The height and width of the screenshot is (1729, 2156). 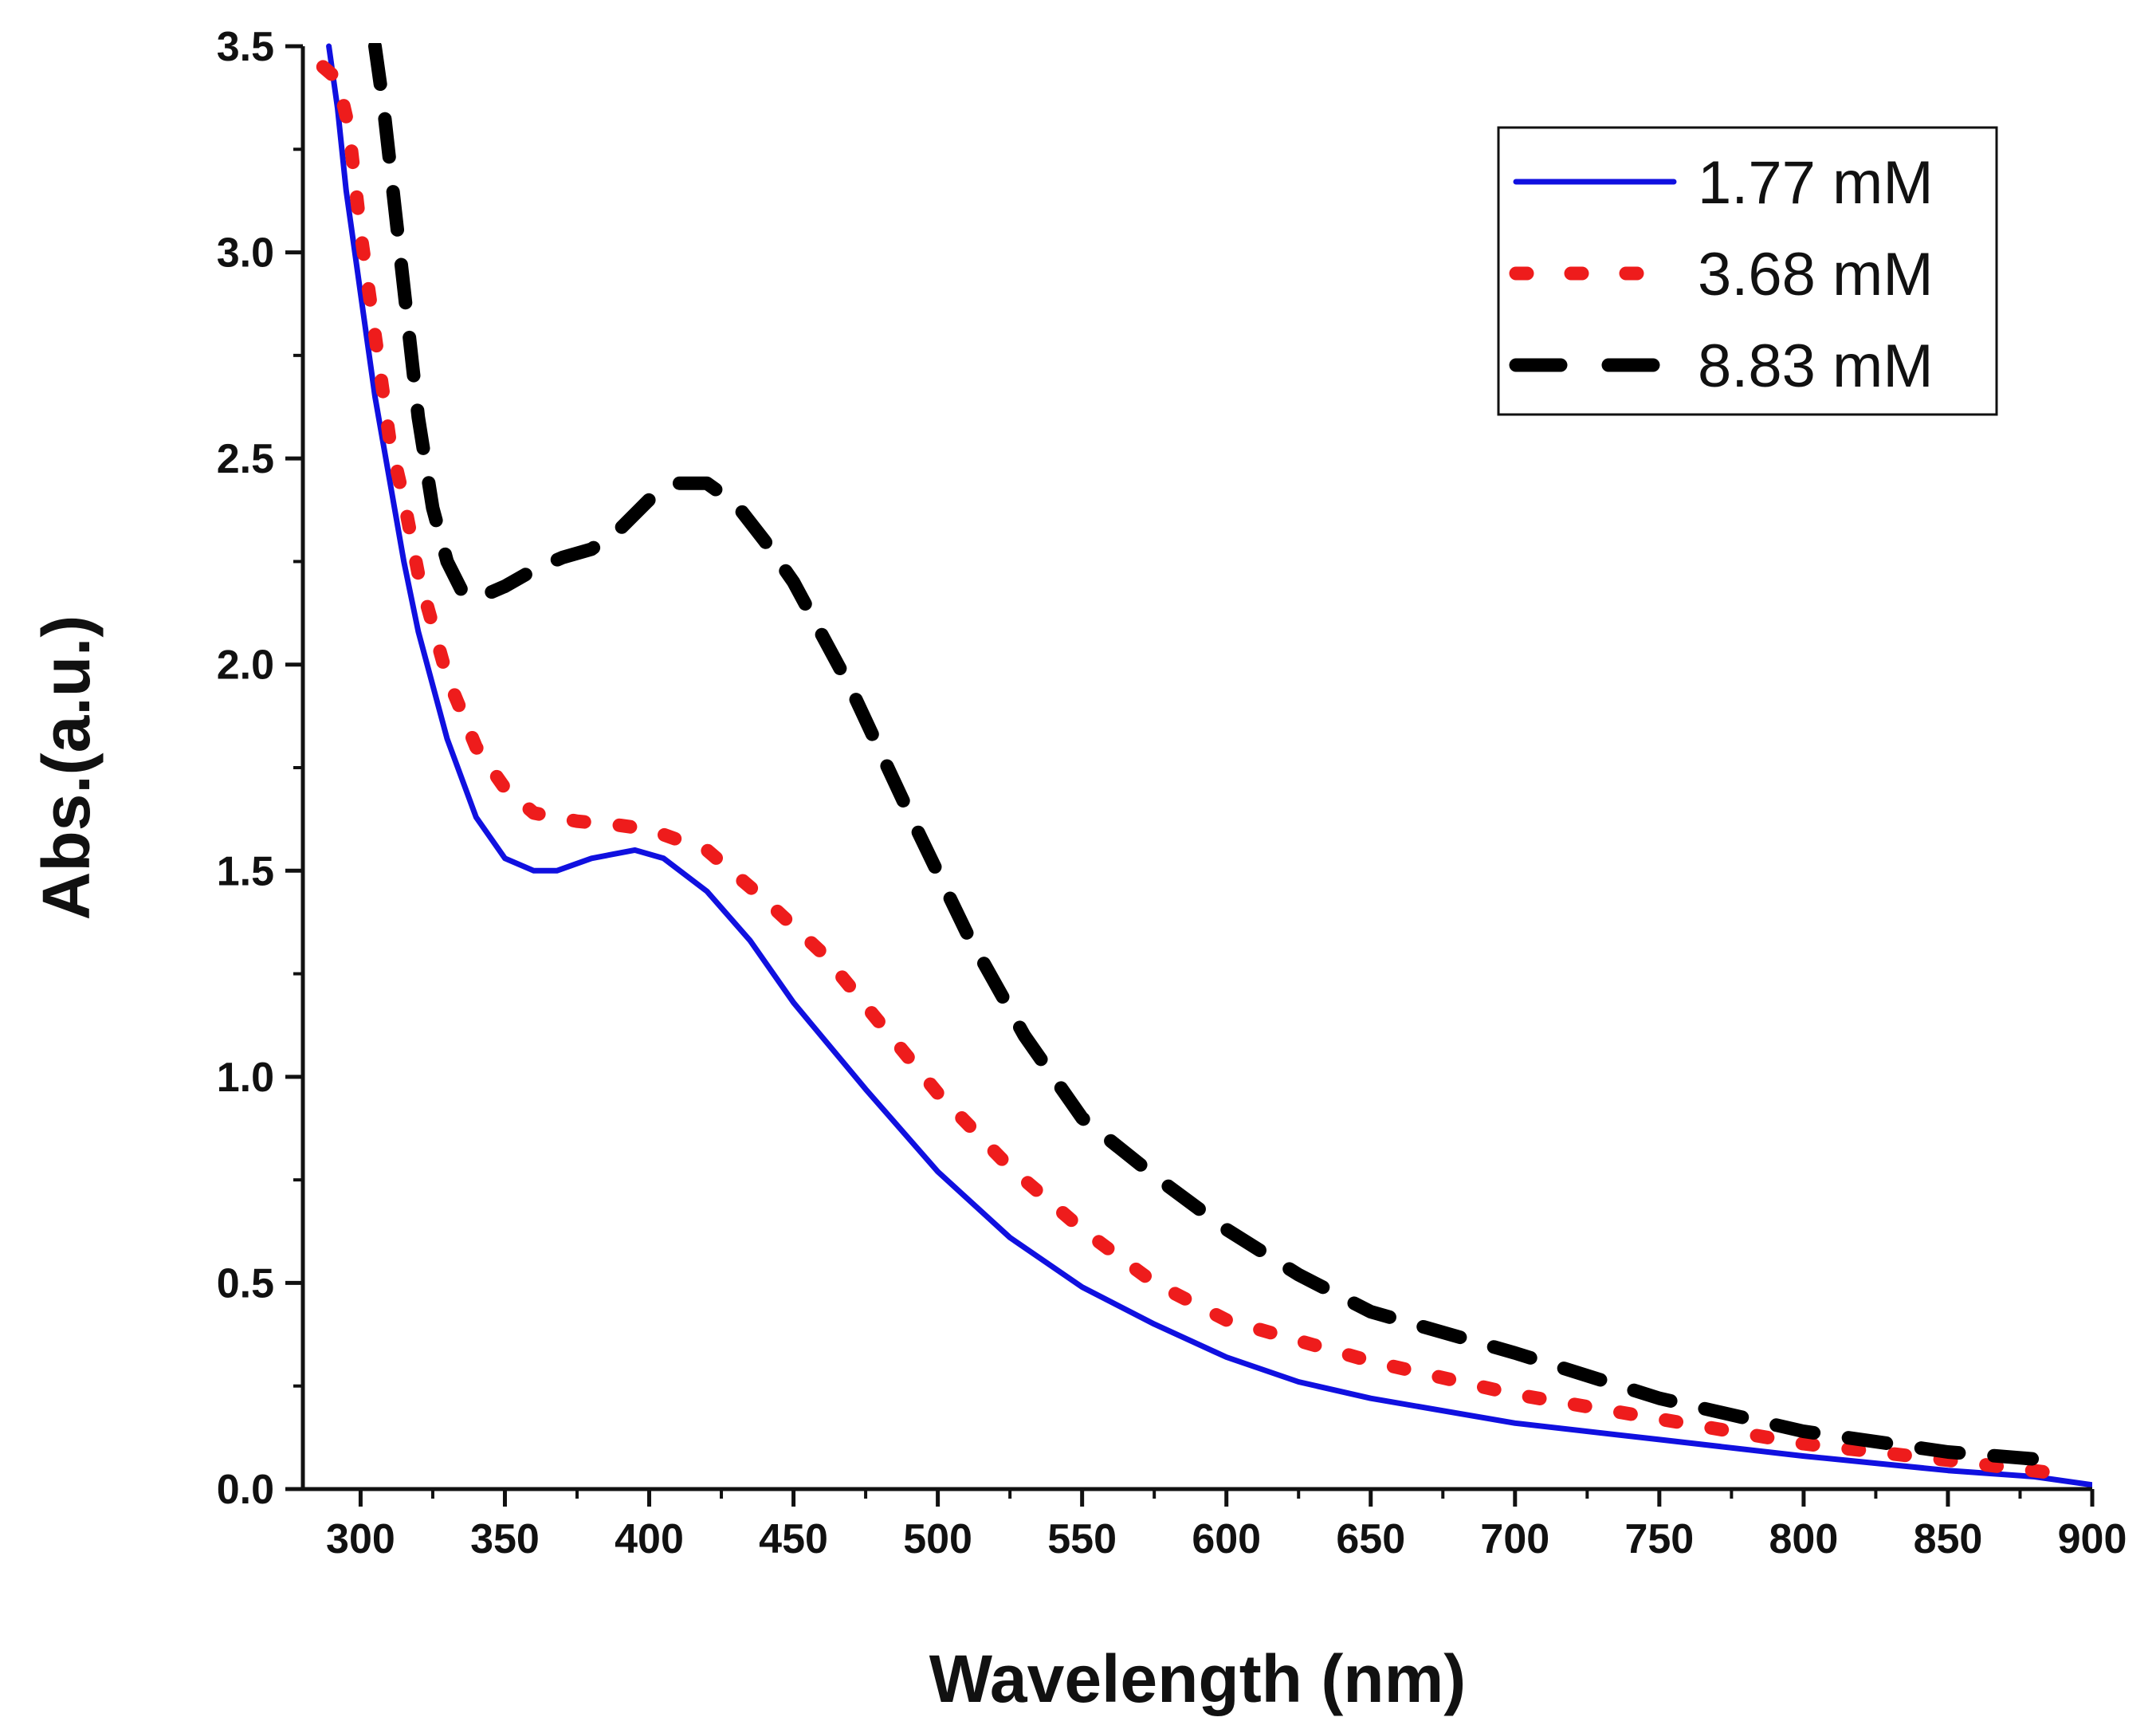 I want to click on y-axis-title: Abs.(a.u.), so click(x=66, y=768).